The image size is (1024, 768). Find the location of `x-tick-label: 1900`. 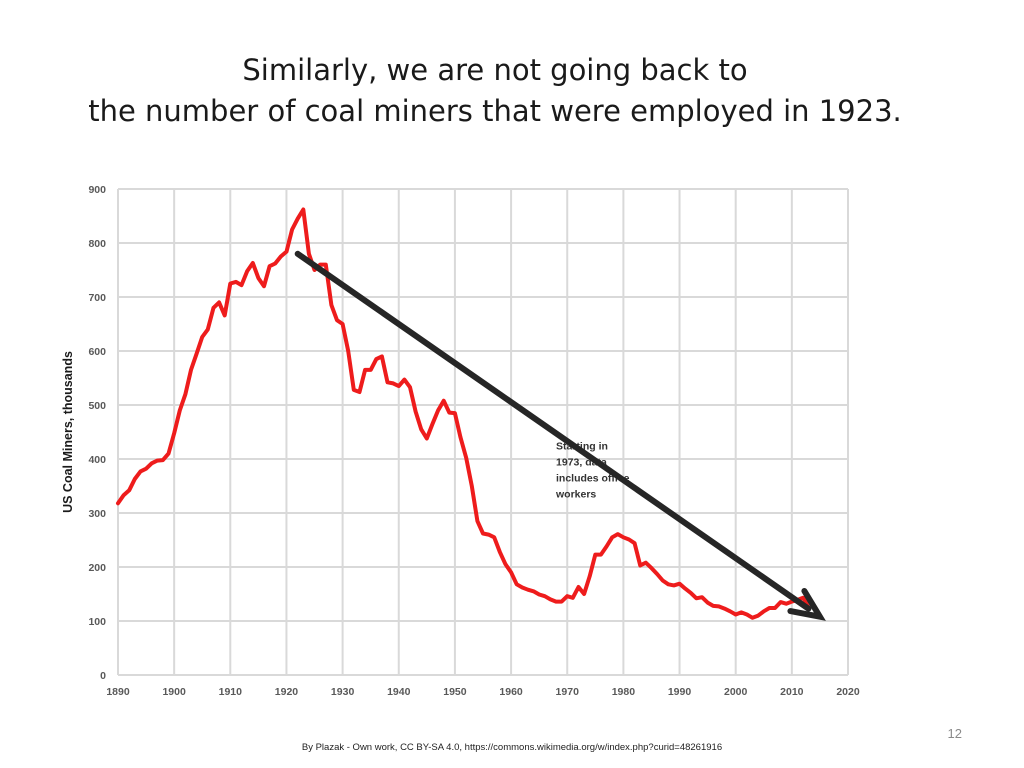

x-tick-label: 1900 is located at coordinates (174, 692).